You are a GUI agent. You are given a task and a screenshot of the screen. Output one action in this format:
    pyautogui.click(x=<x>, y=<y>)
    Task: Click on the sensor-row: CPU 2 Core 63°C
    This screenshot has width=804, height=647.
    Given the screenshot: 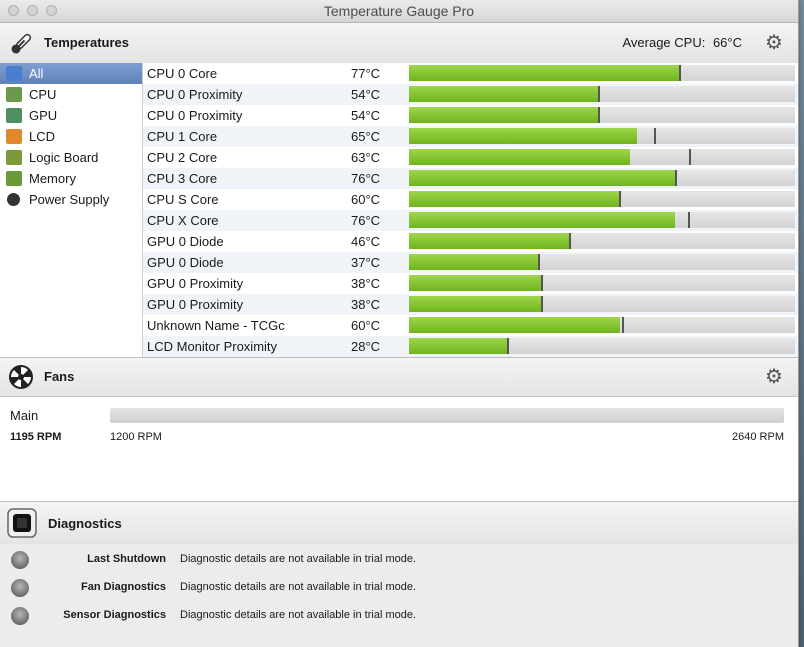 What is the action you would take?
    pyautogui.click(x=470, y=157)
    